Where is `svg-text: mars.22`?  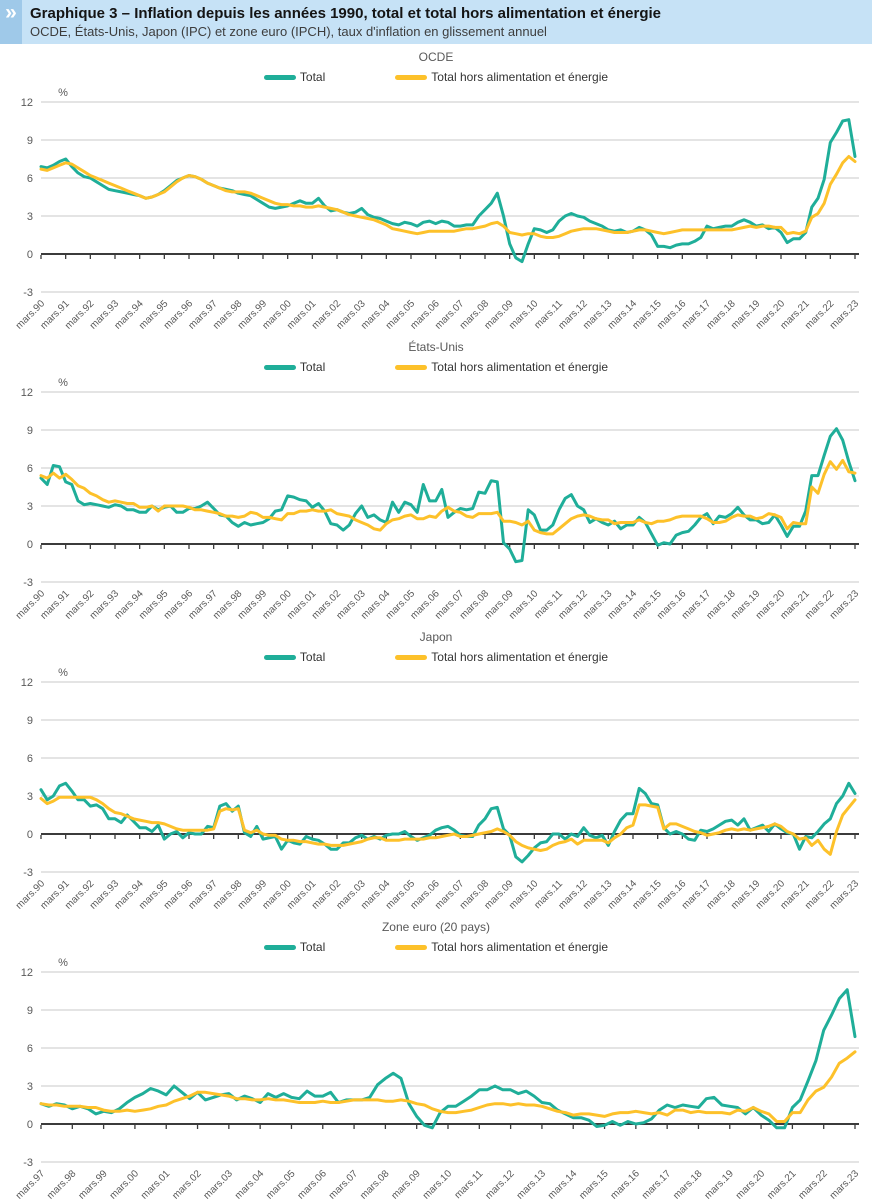
svg-text: mars.22 is located at coordinates (813, 1184).